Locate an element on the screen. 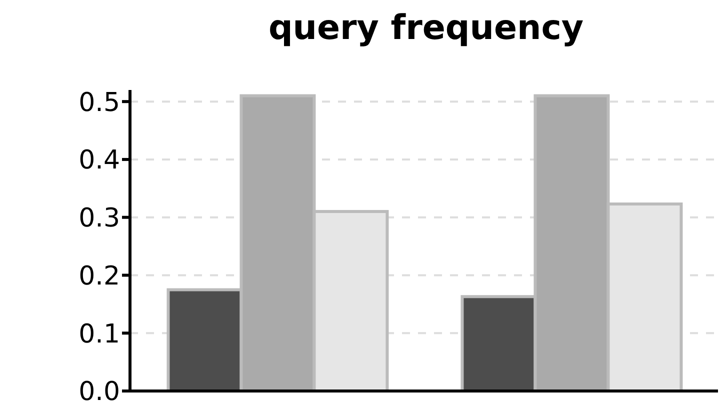  y-tick-label: 0.4 is located at coordinates (99, 161).